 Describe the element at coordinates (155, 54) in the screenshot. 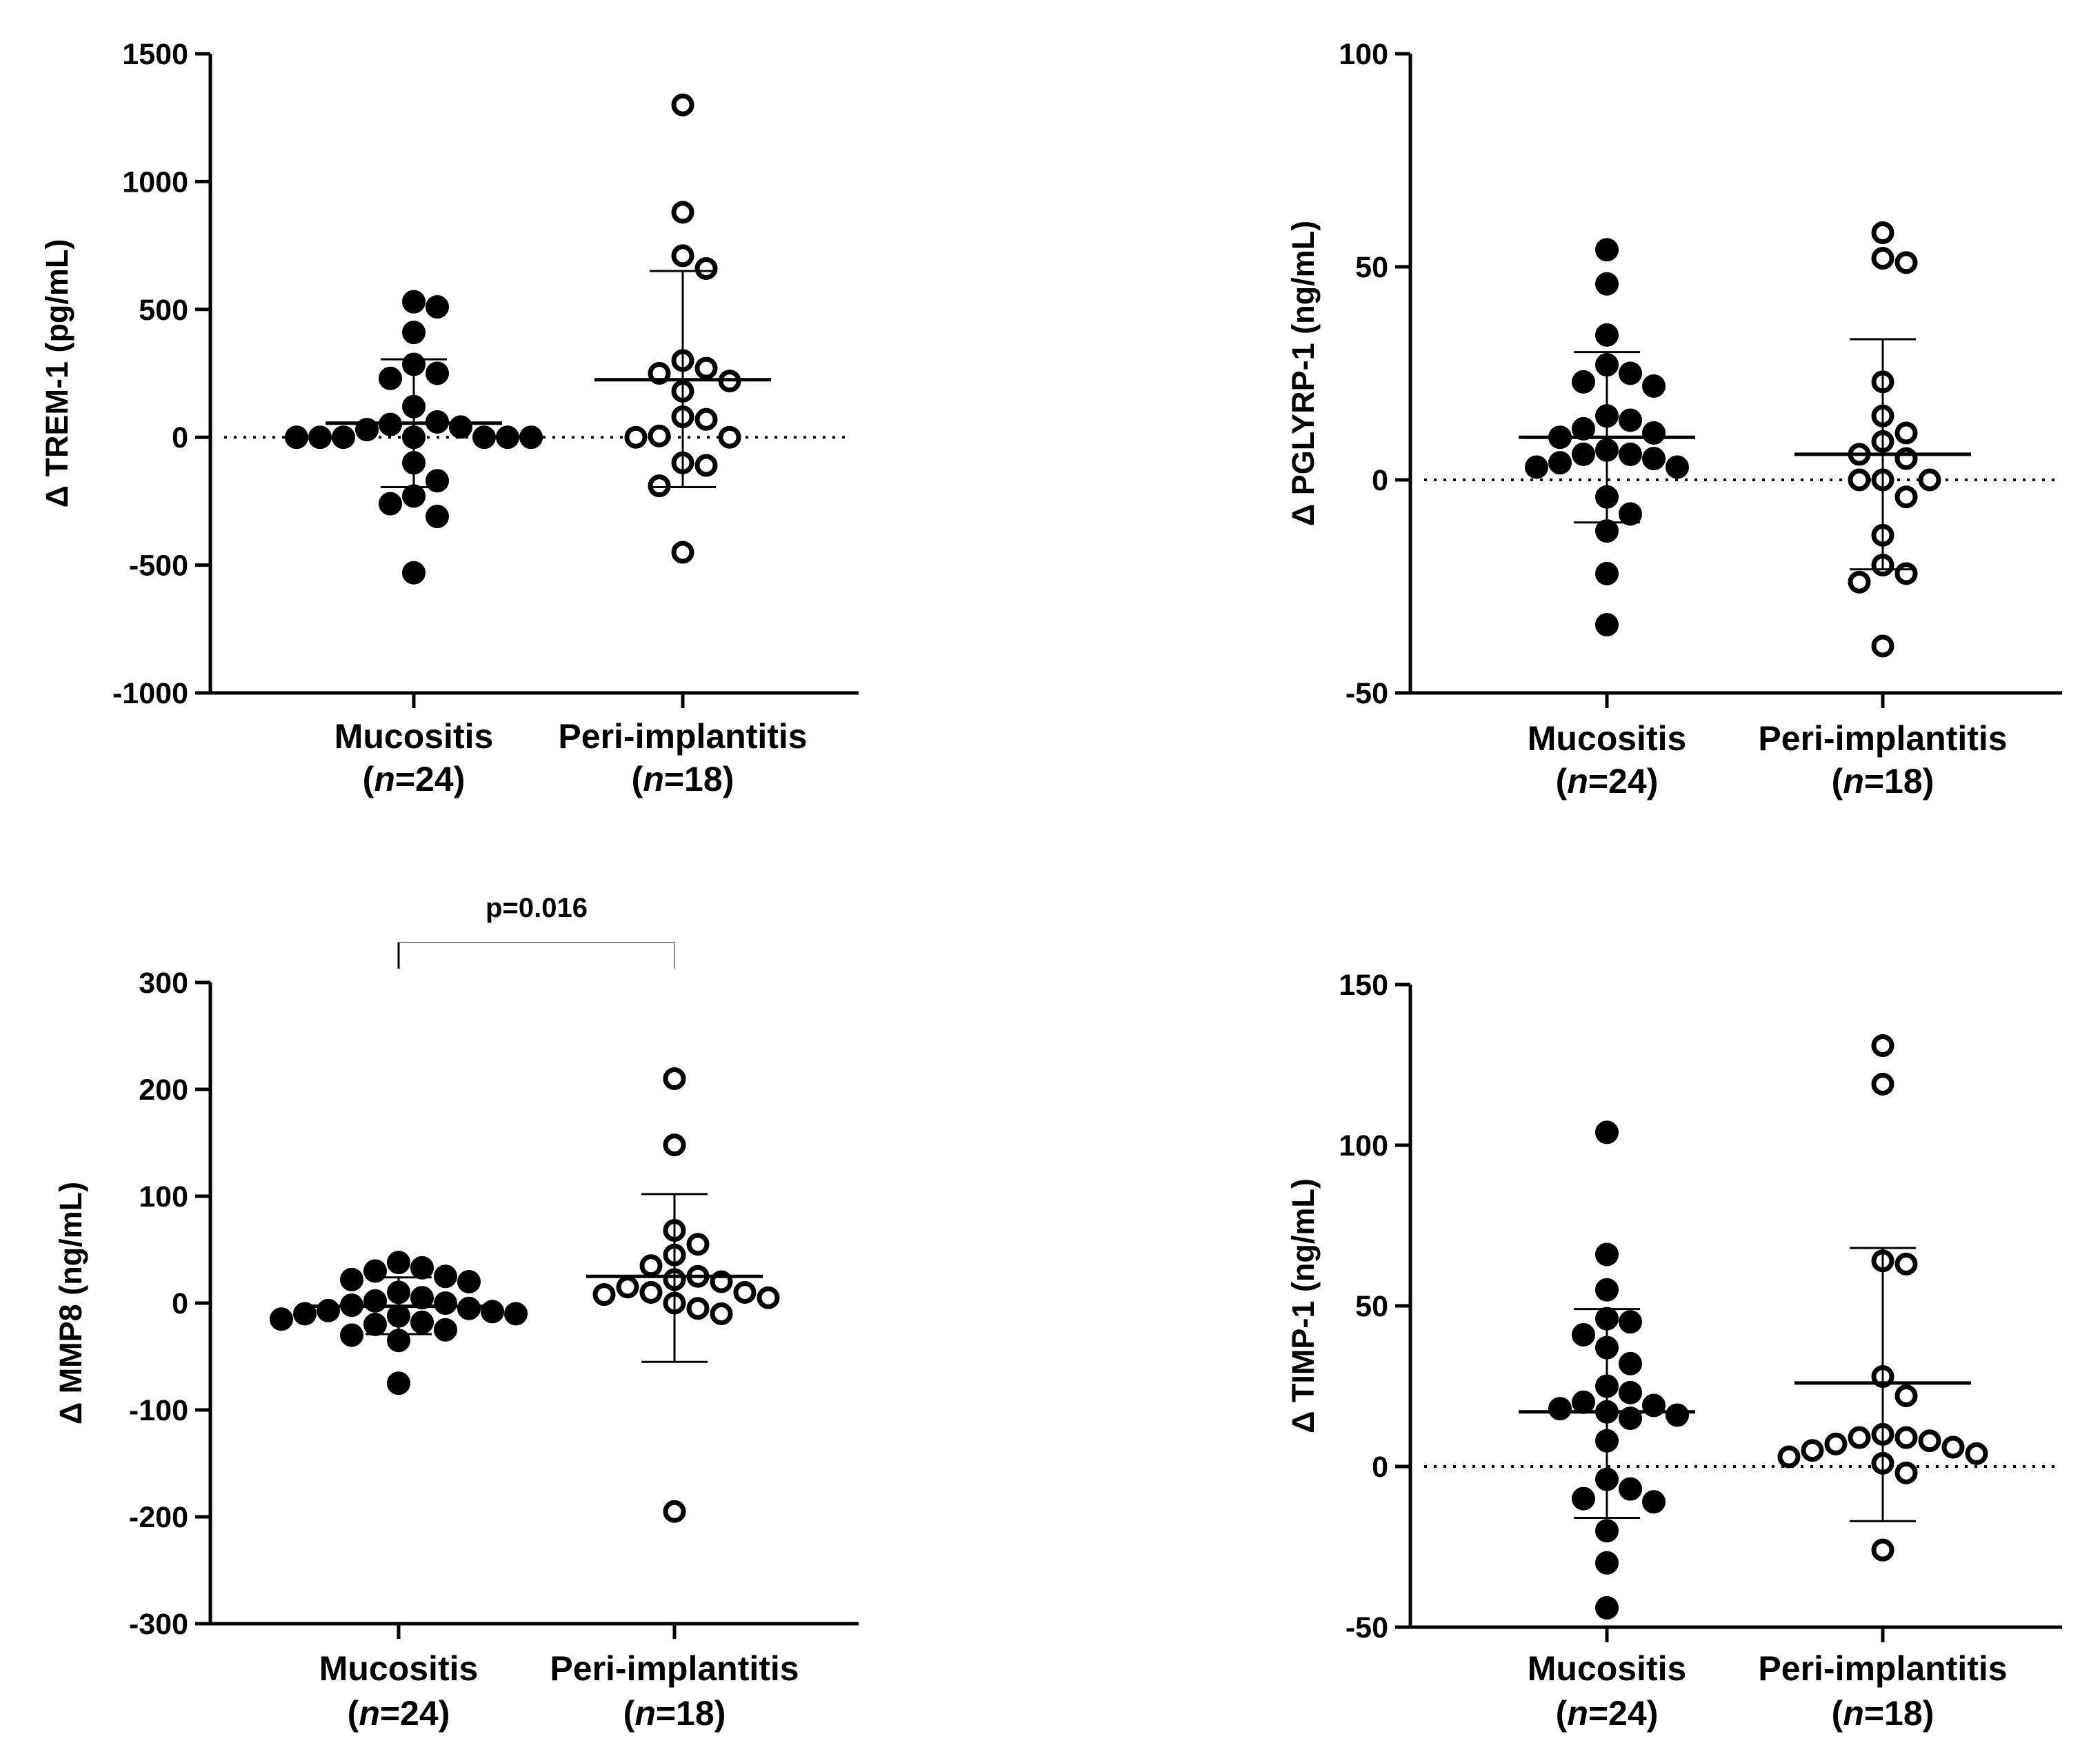

I see `y-tick-label: 1500` at that location.